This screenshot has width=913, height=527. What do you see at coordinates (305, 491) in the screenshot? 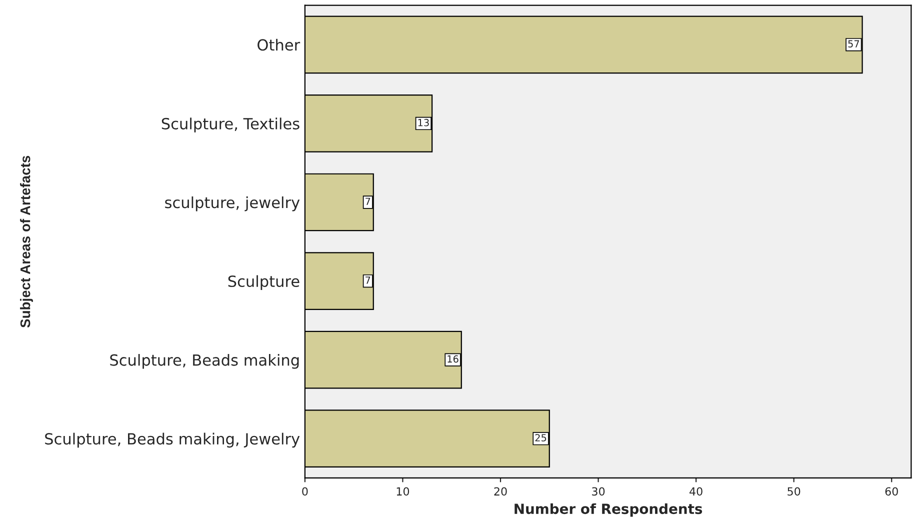
I see `x-tick-label: 0` at bounding box center [305, 491].